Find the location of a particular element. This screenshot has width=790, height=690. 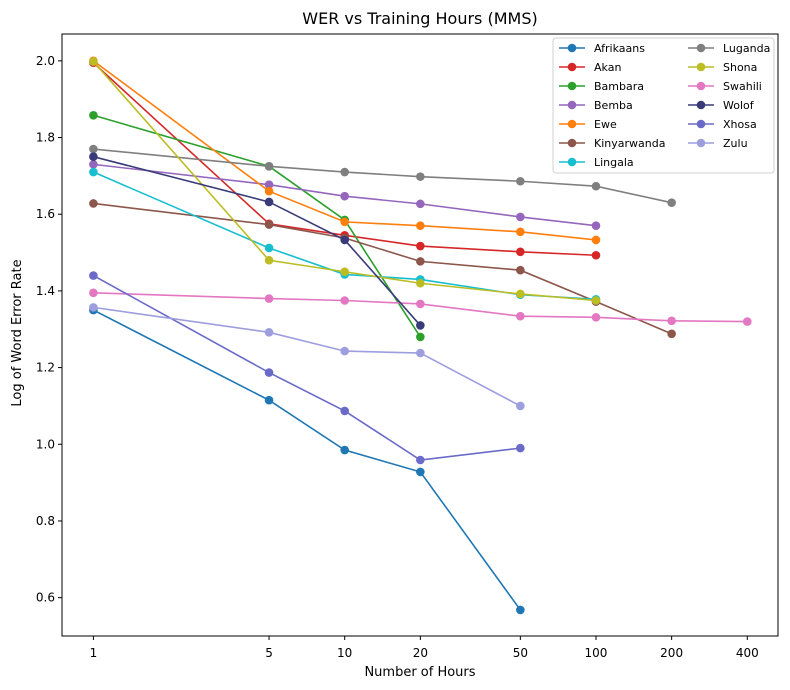

legend-entry-bambara: Bambara is located at coordinates (601, 86).